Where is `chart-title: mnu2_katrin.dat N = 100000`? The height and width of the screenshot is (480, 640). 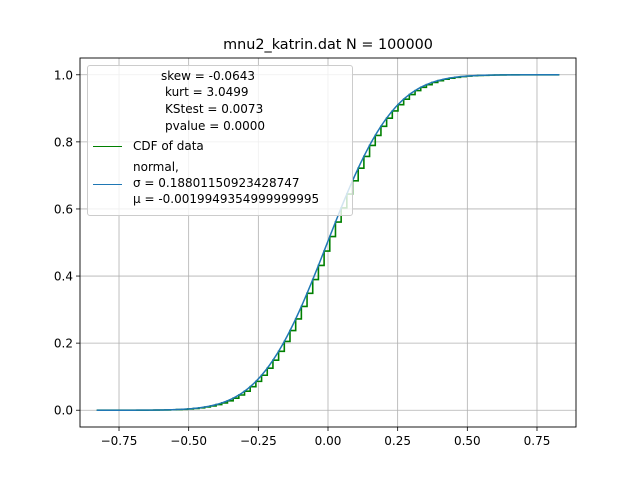 chart-title: mnu2_katrin.dat N = 100000 is located at coordinates (328, 45).